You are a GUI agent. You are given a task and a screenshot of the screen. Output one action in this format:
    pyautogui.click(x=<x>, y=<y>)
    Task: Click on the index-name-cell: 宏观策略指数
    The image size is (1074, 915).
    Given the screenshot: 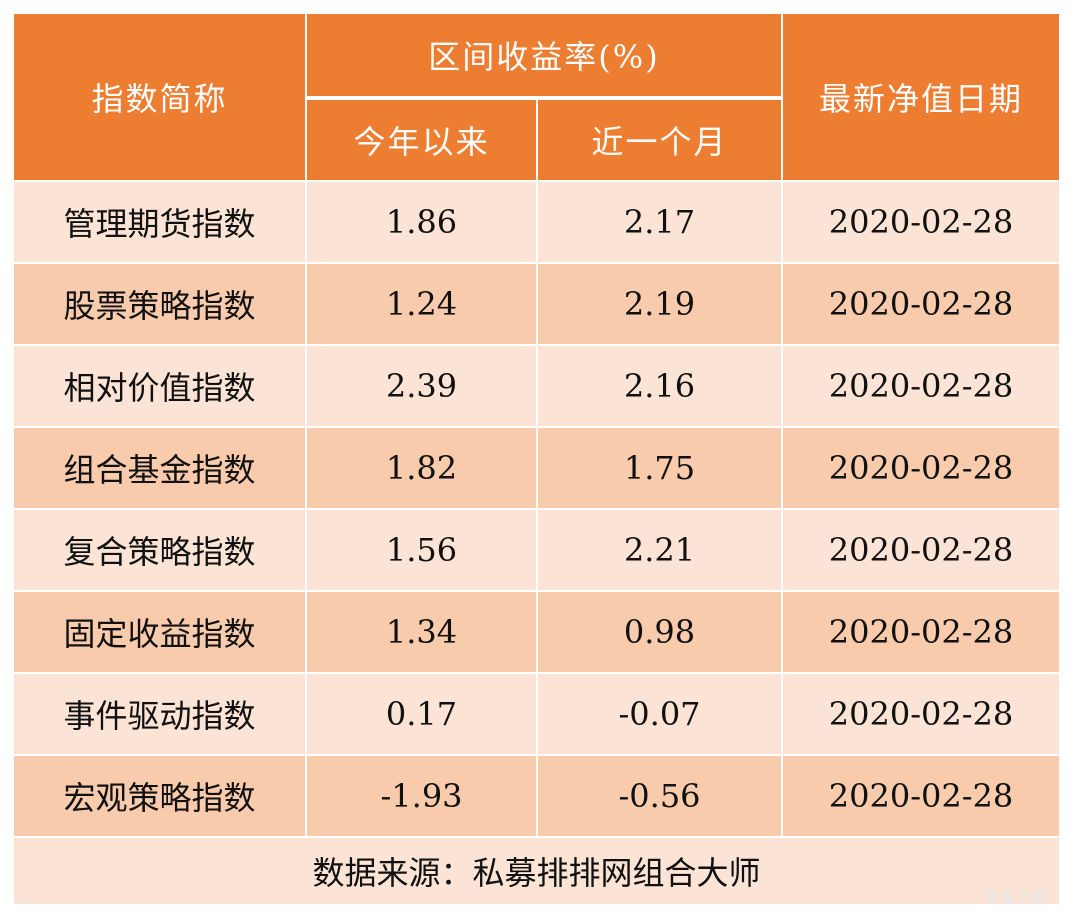 What is the action you would take?
    pyautogui.click(x=159, y=798)
    